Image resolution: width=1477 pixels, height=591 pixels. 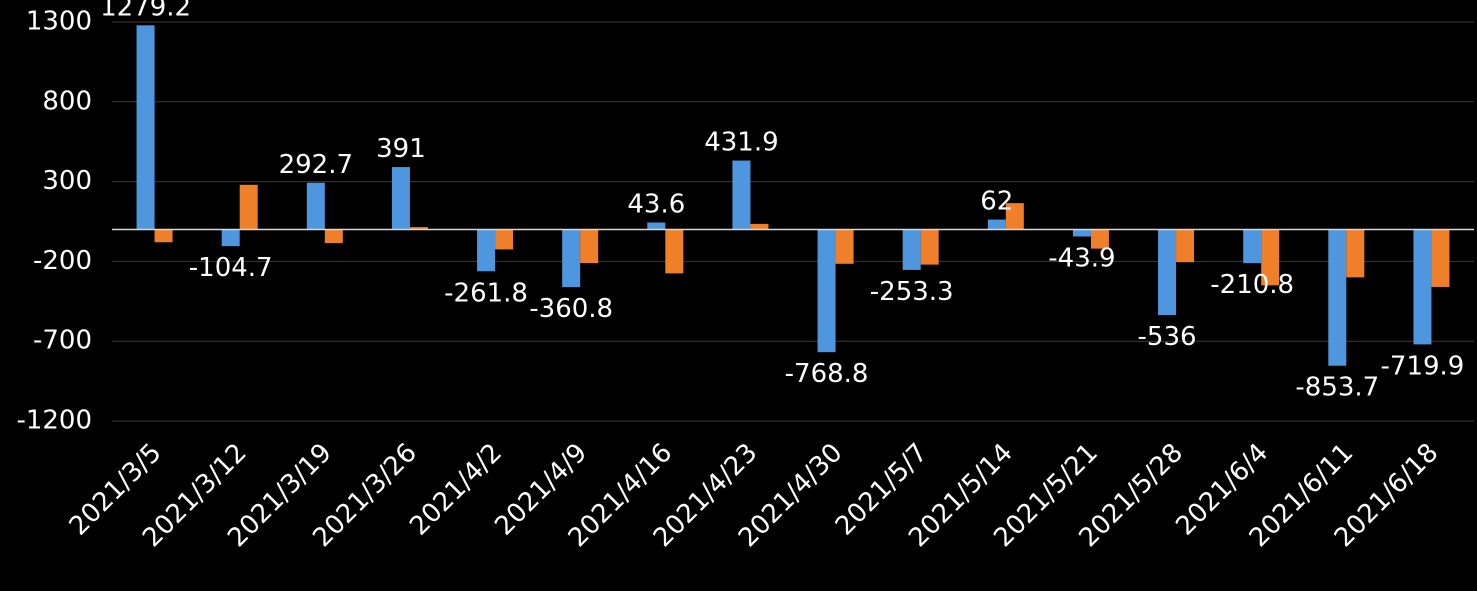 I want to click on data-label: 391, so click(x=401, y=149).